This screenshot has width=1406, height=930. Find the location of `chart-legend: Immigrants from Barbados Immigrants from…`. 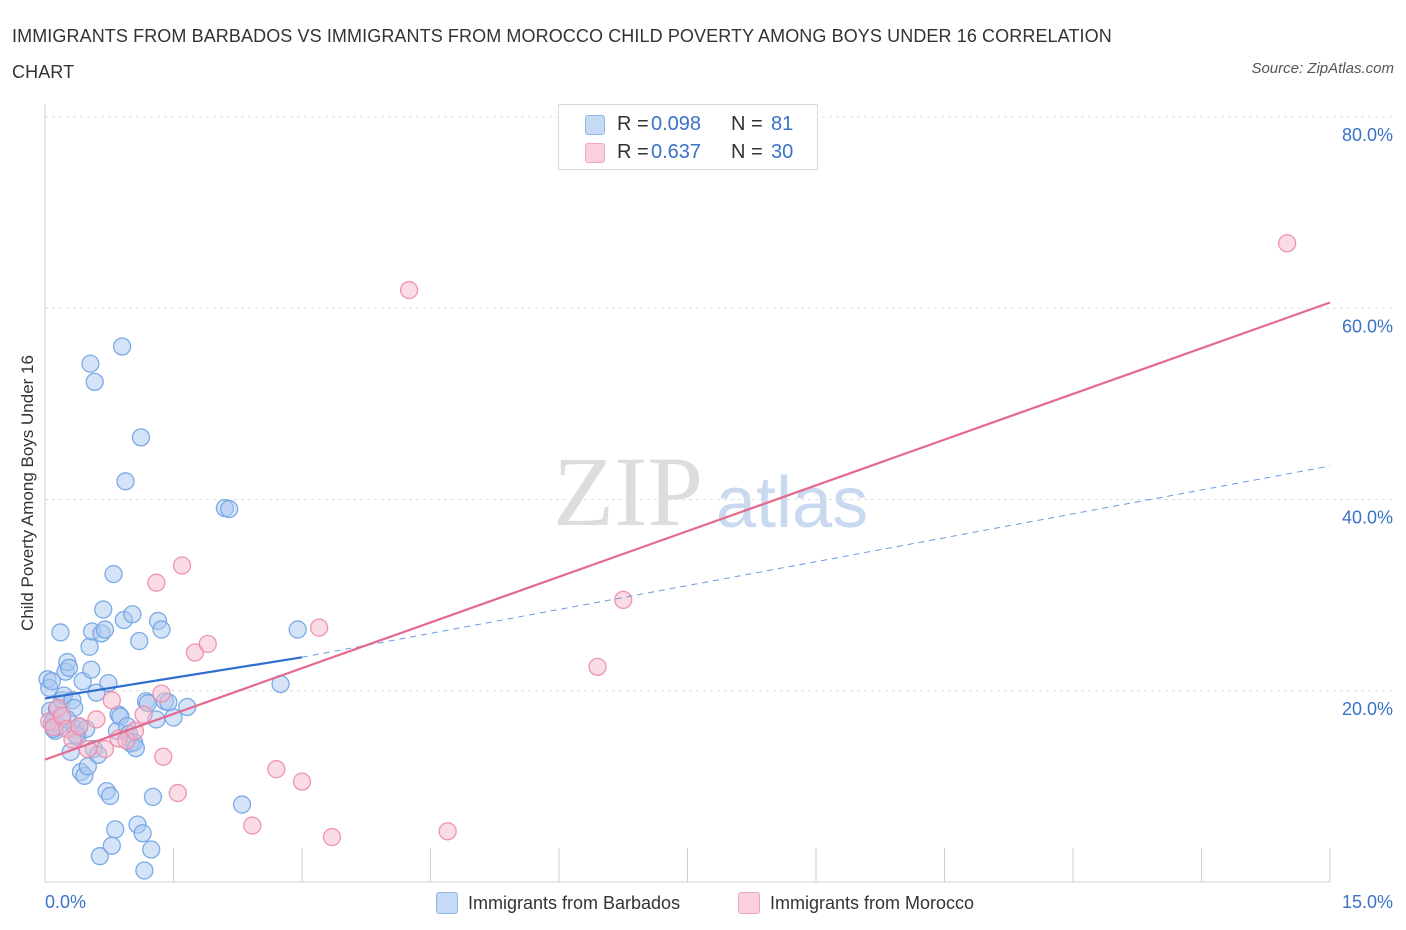

chart-legend: Immigrants from Barbados Immigrants from… is located at coordinates (703, 903).